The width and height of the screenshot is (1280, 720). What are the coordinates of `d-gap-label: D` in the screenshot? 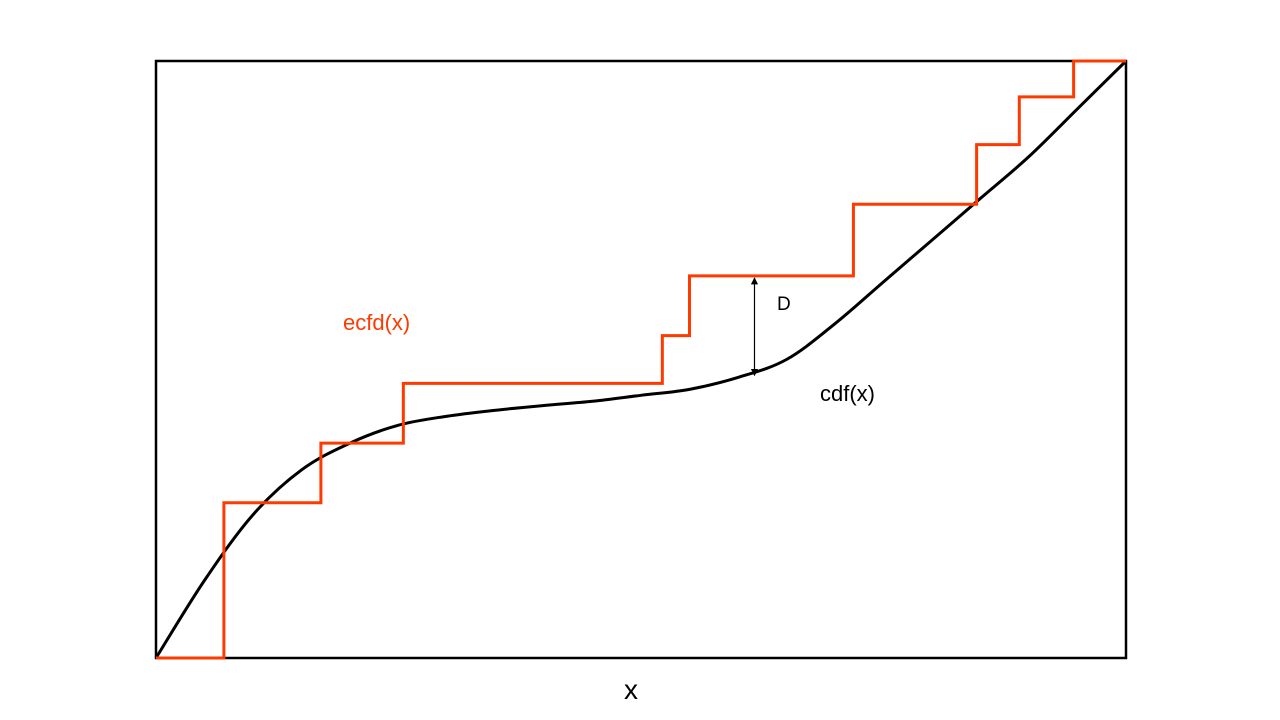 It's located at (784, 304).